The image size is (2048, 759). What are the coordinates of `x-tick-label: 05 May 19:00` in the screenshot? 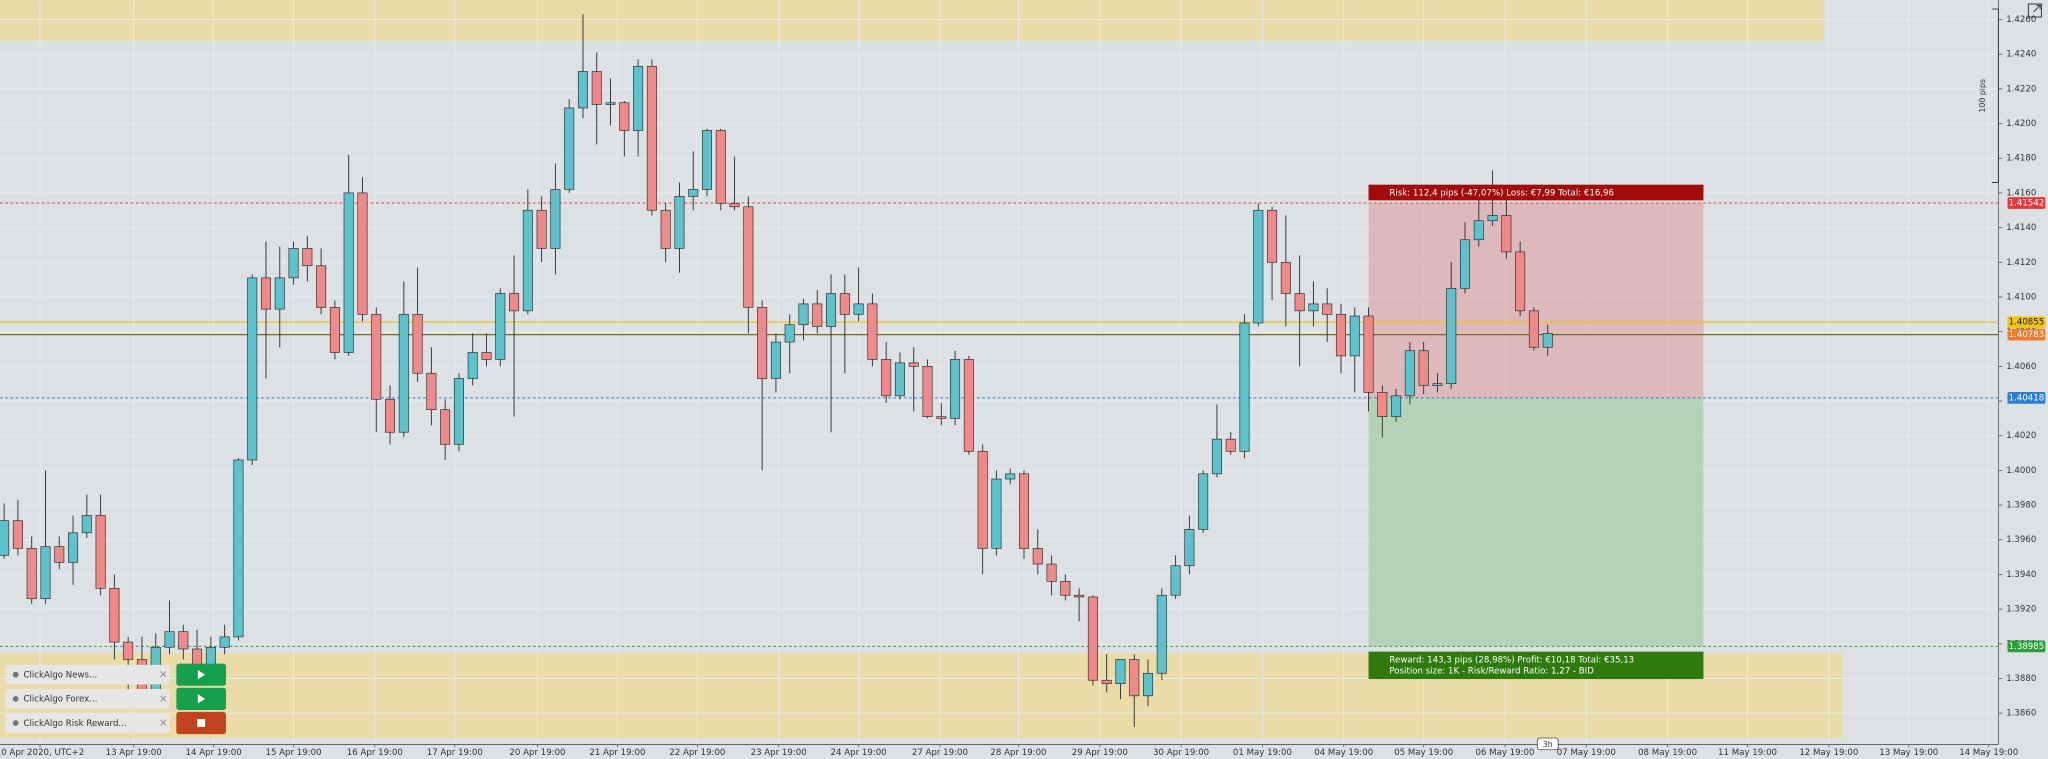 It's located at (1423, 753).